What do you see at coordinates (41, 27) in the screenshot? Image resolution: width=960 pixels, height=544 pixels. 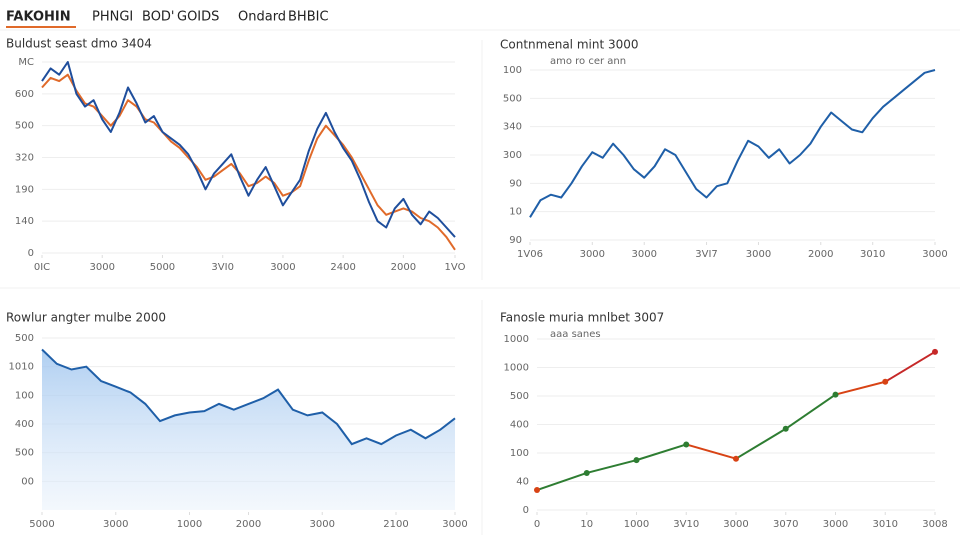 I see `brand-underline` at bounding box center [41, 27].